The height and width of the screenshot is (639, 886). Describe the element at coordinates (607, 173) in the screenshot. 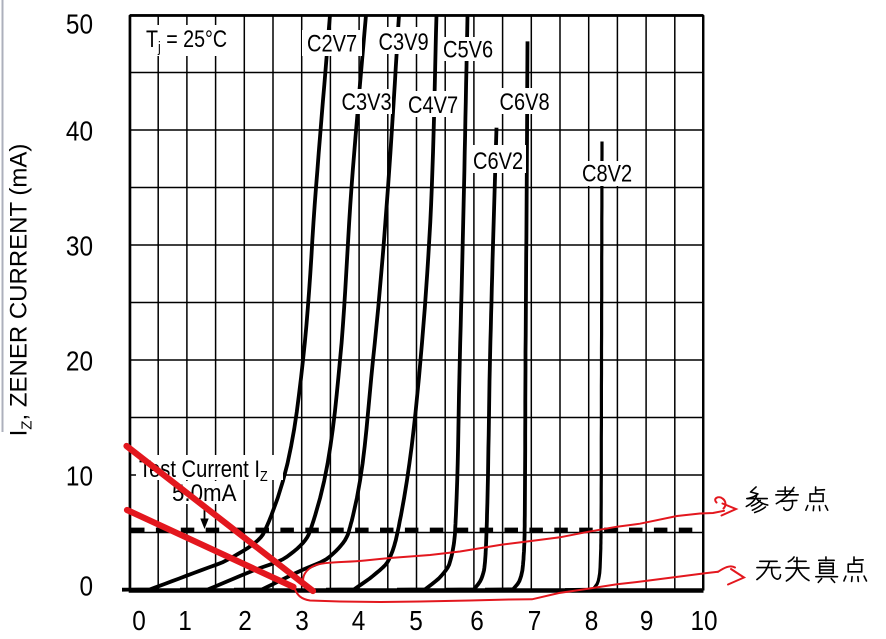

I see `svg-text: C8V2` at that location.